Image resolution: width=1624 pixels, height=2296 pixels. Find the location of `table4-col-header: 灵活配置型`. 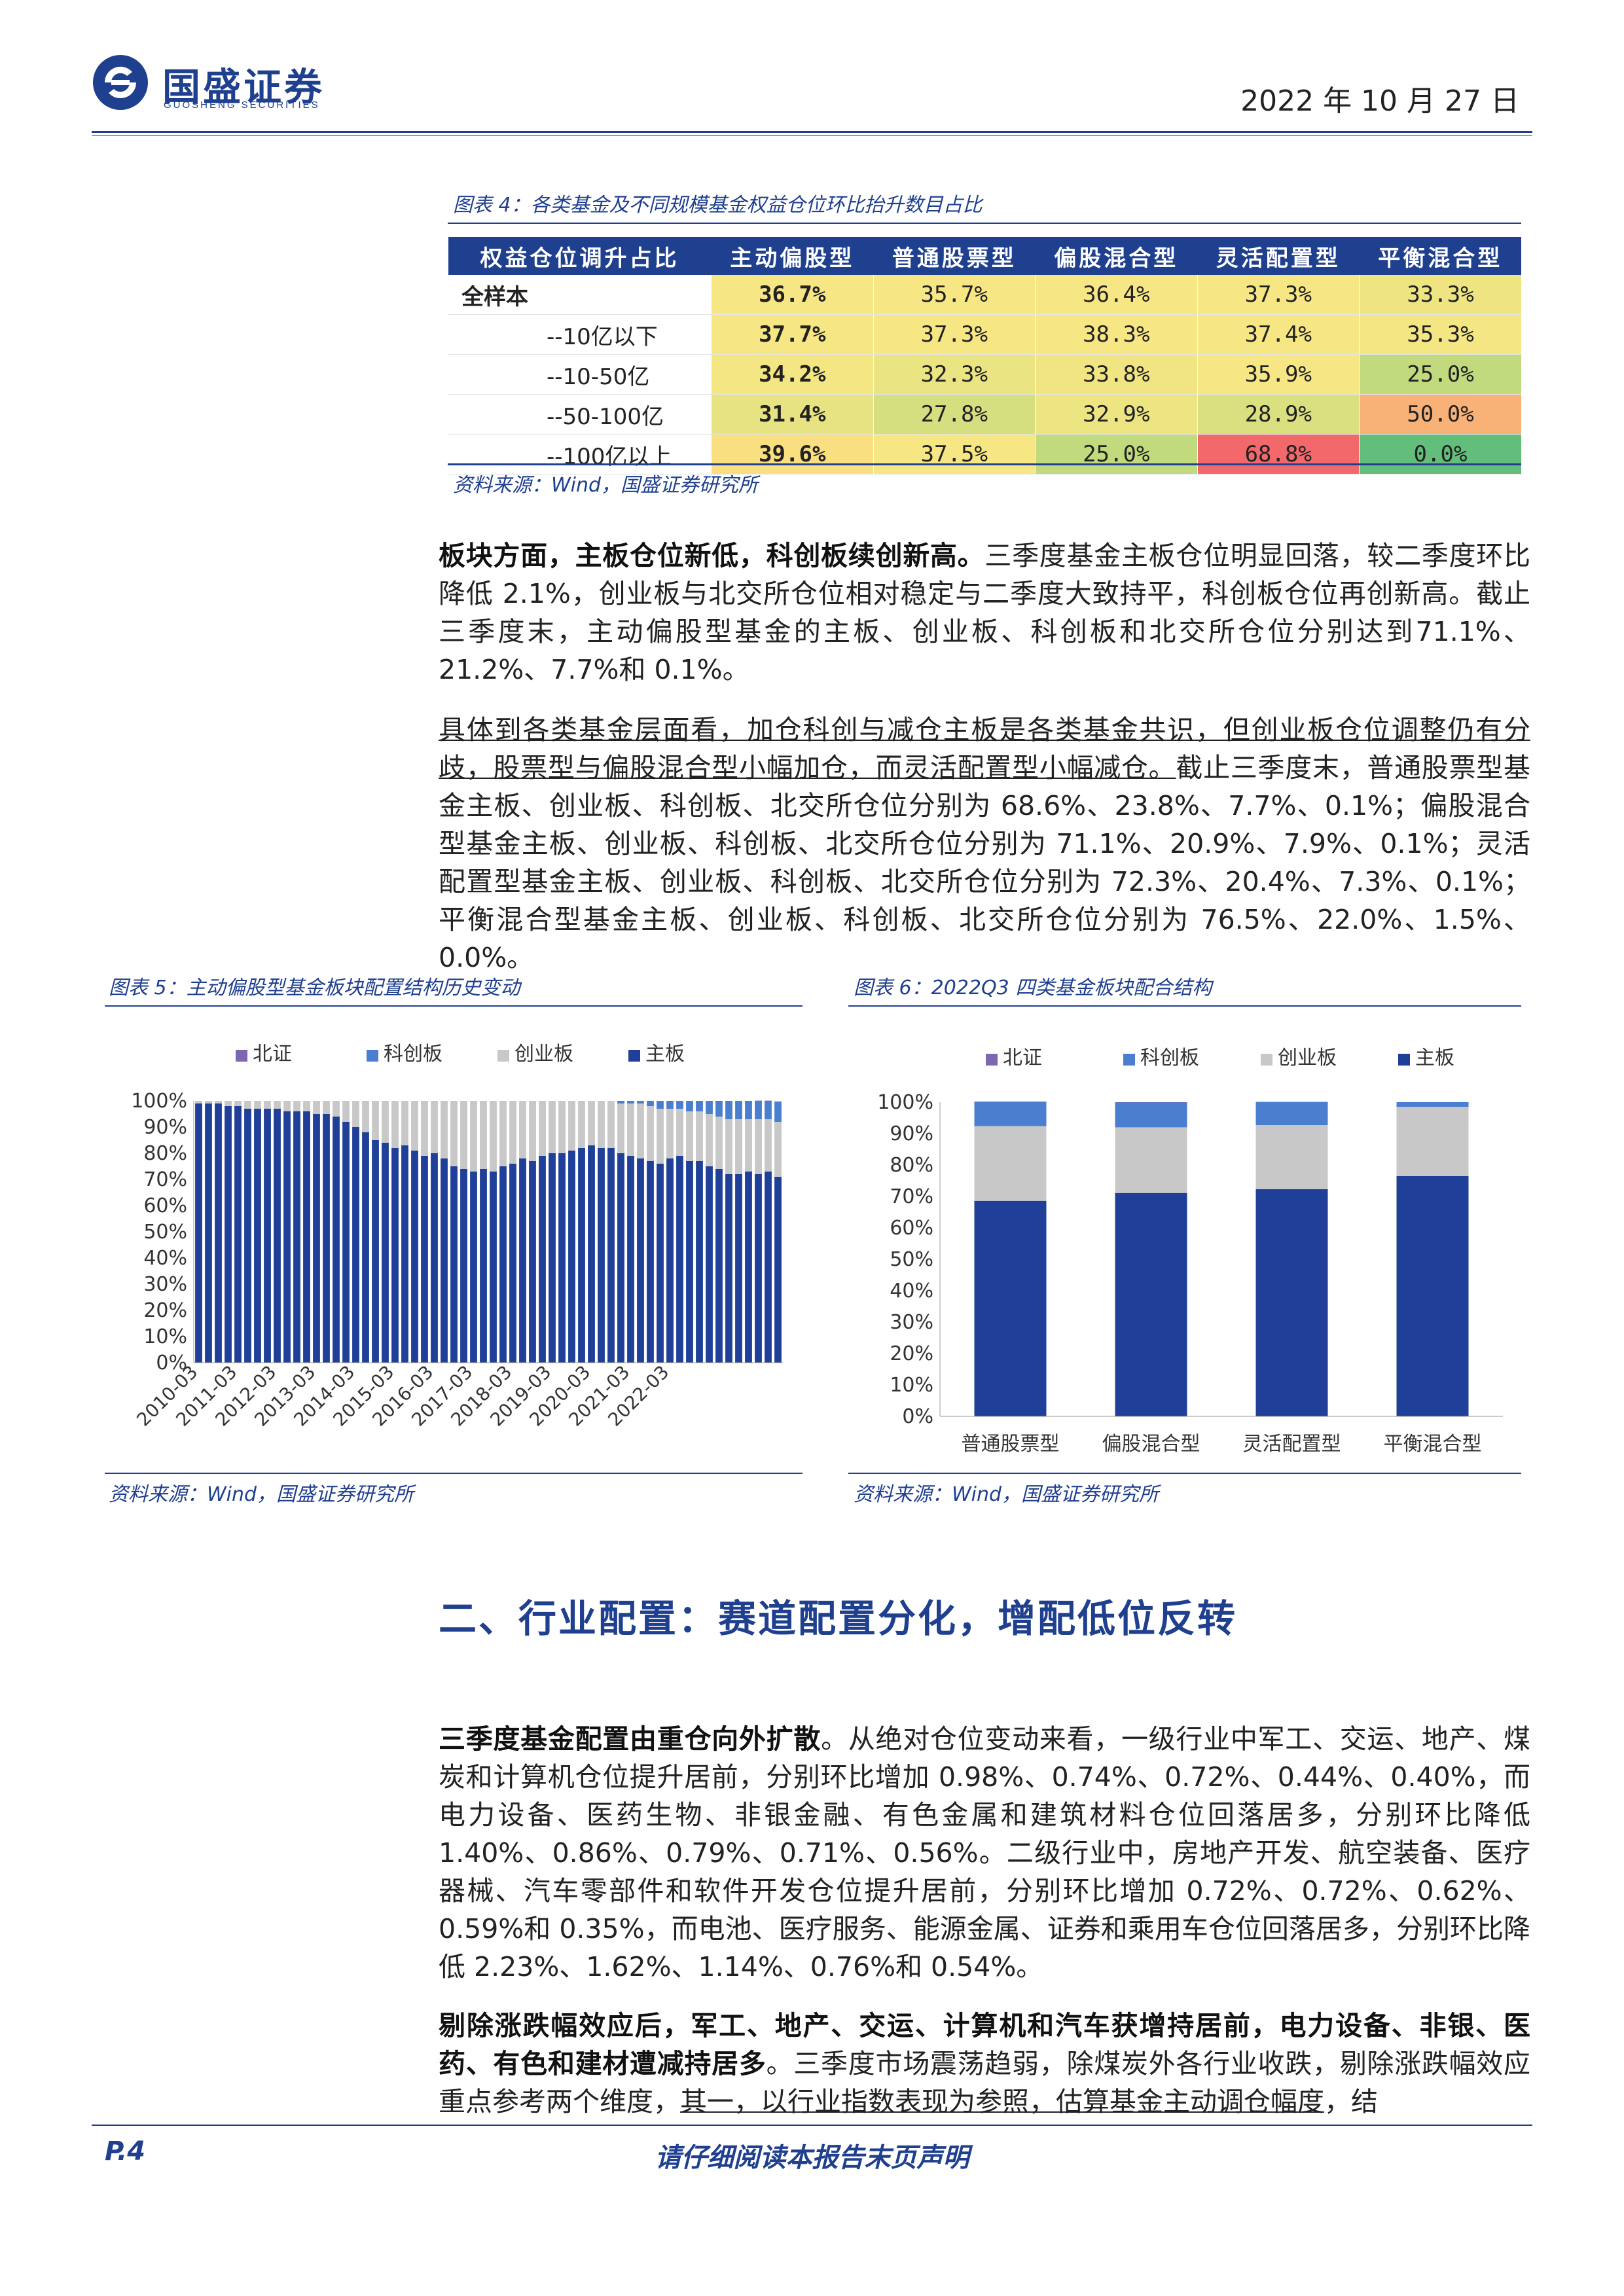

table4-col-header: 灵活配置型 is located at coordinates (1278, 256).